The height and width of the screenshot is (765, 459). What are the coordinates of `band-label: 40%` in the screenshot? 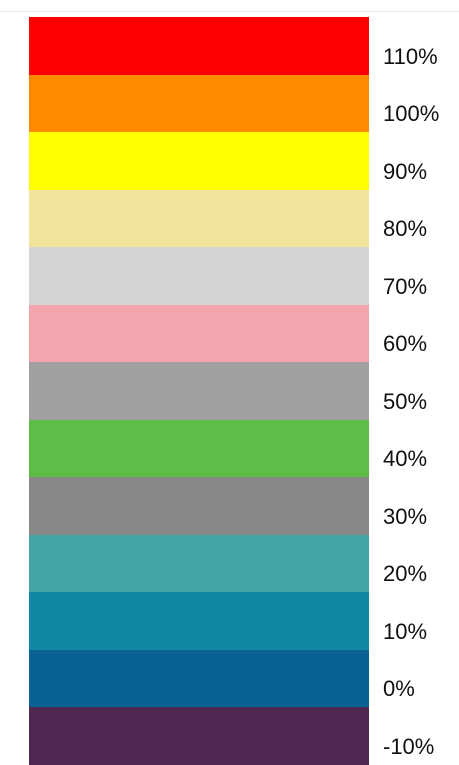 It's located at (405, 459).